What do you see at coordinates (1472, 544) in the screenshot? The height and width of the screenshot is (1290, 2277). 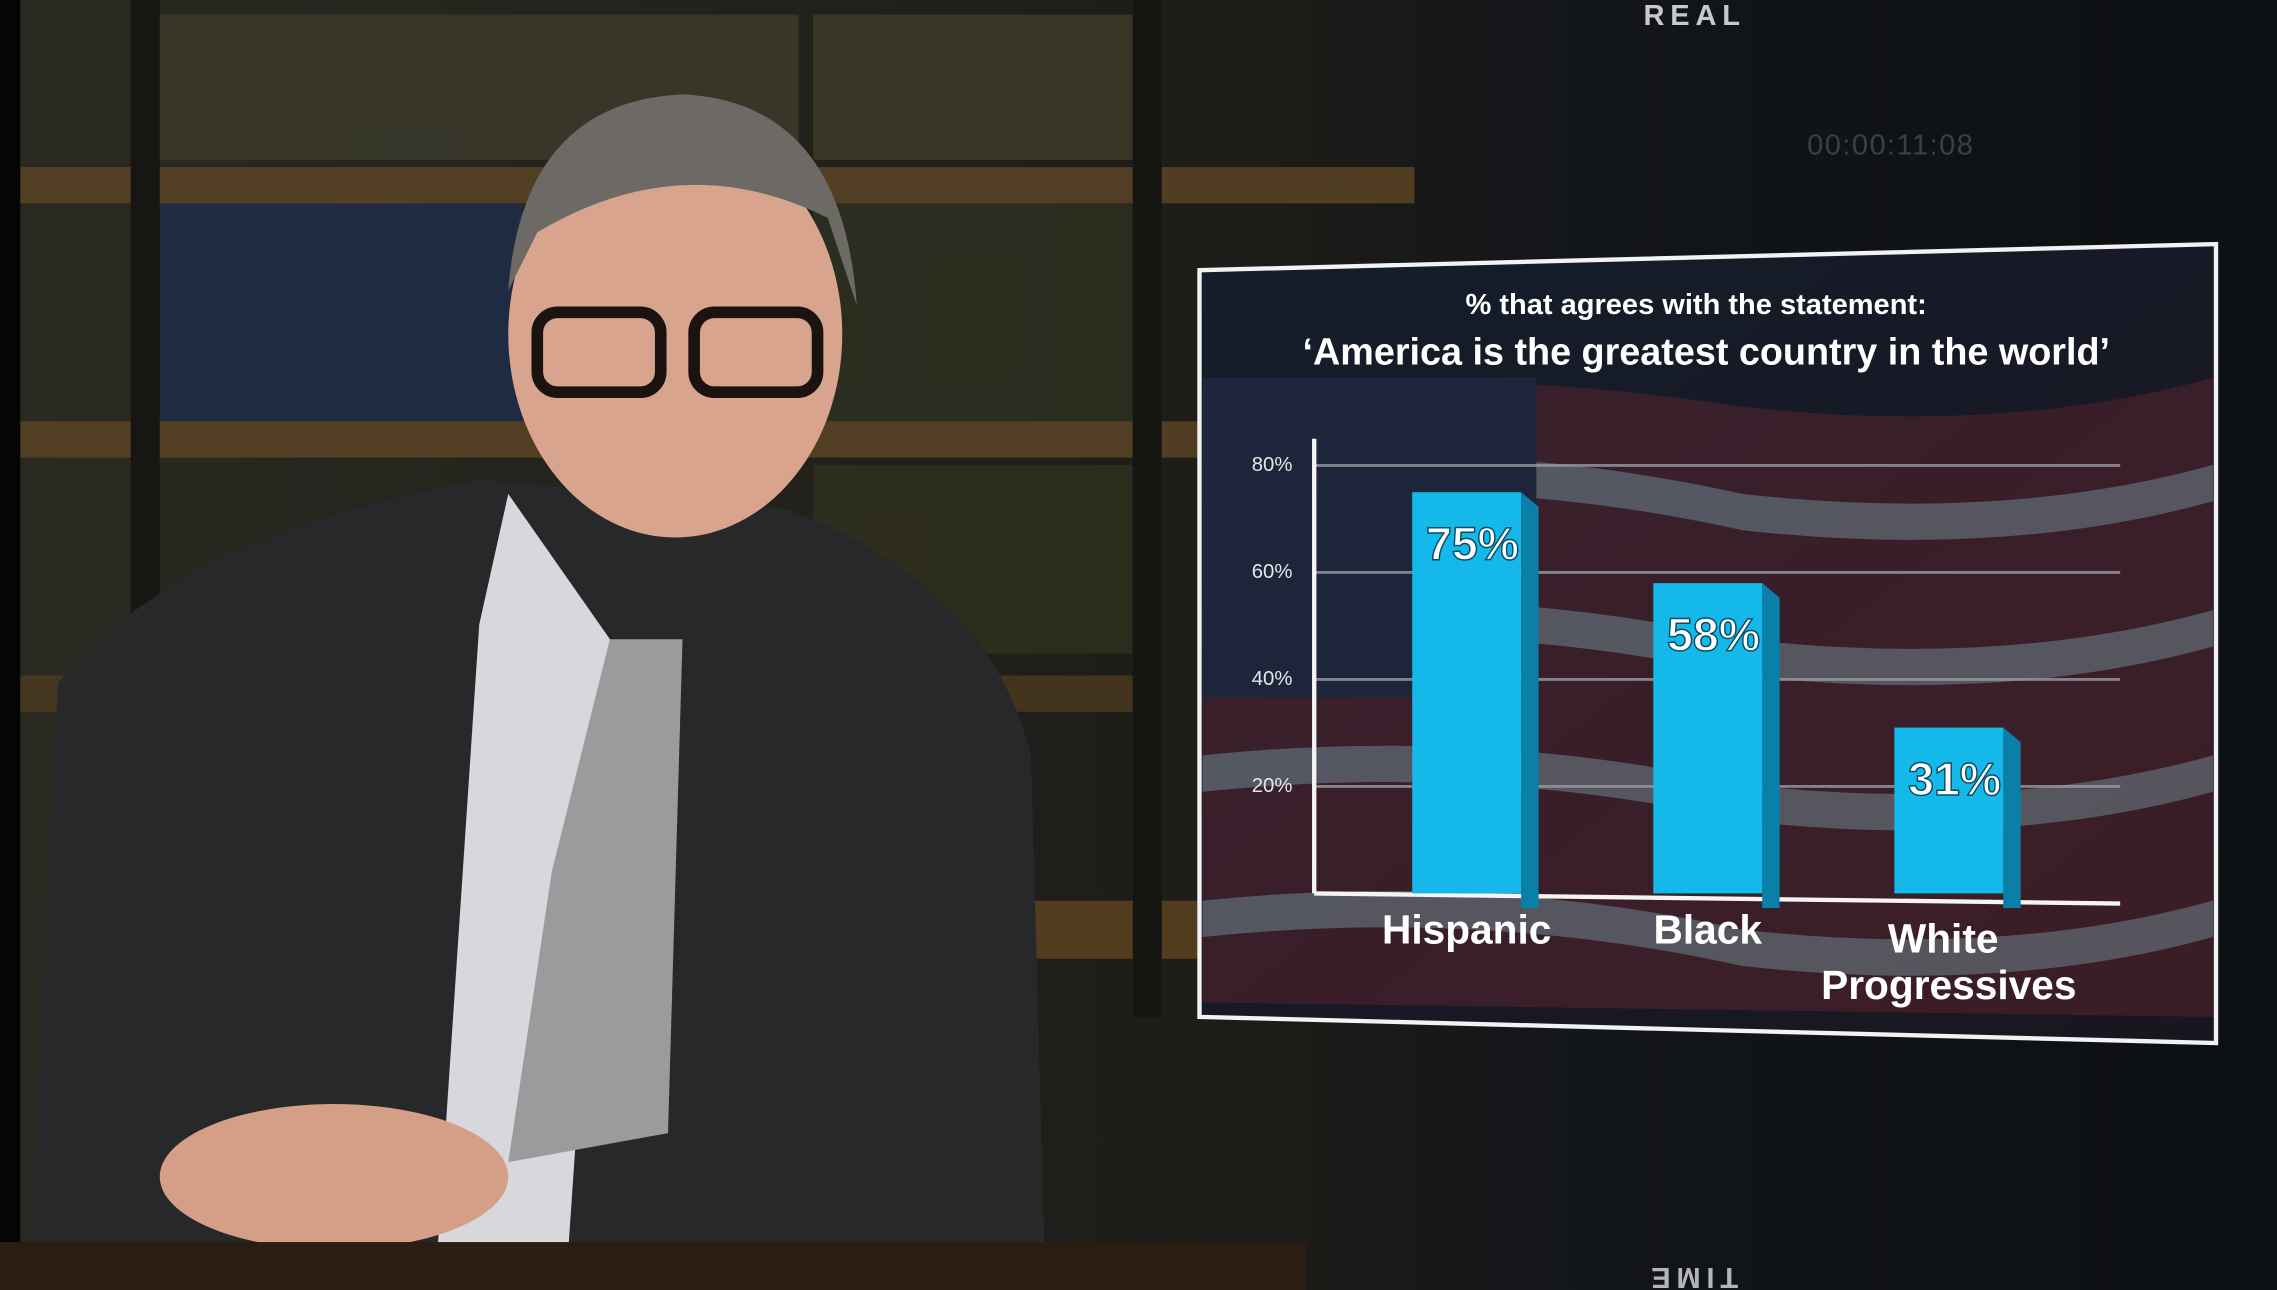 I see `value-label: 75%` at bounding box center [1472, 544].